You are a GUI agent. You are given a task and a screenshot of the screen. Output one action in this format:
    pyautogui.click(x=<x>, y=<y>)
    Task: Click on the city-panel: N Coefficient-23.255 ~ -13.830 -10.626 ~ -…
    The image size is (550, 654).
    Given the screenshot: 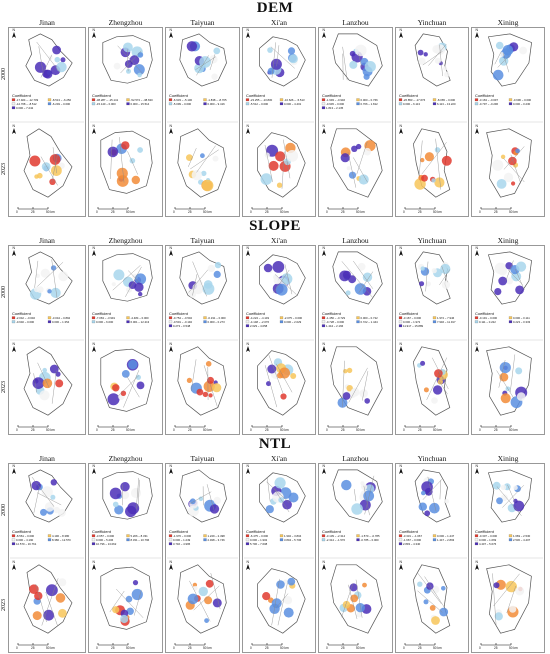 What is the action you would take?
    pyautogui.click(x=279, y=122)
    